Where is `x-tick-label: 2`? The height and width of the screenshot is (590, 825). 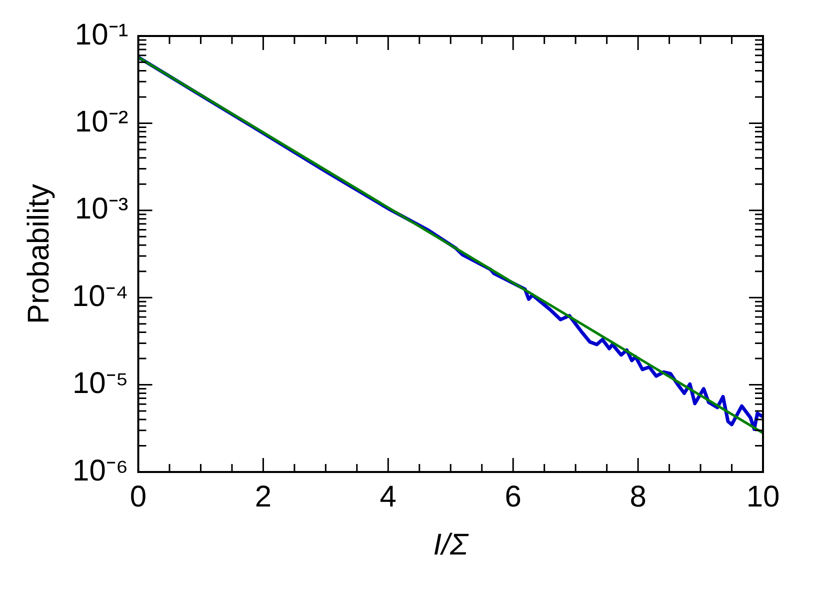 x-tick-label: 2 is located at coordinates (263, 497).